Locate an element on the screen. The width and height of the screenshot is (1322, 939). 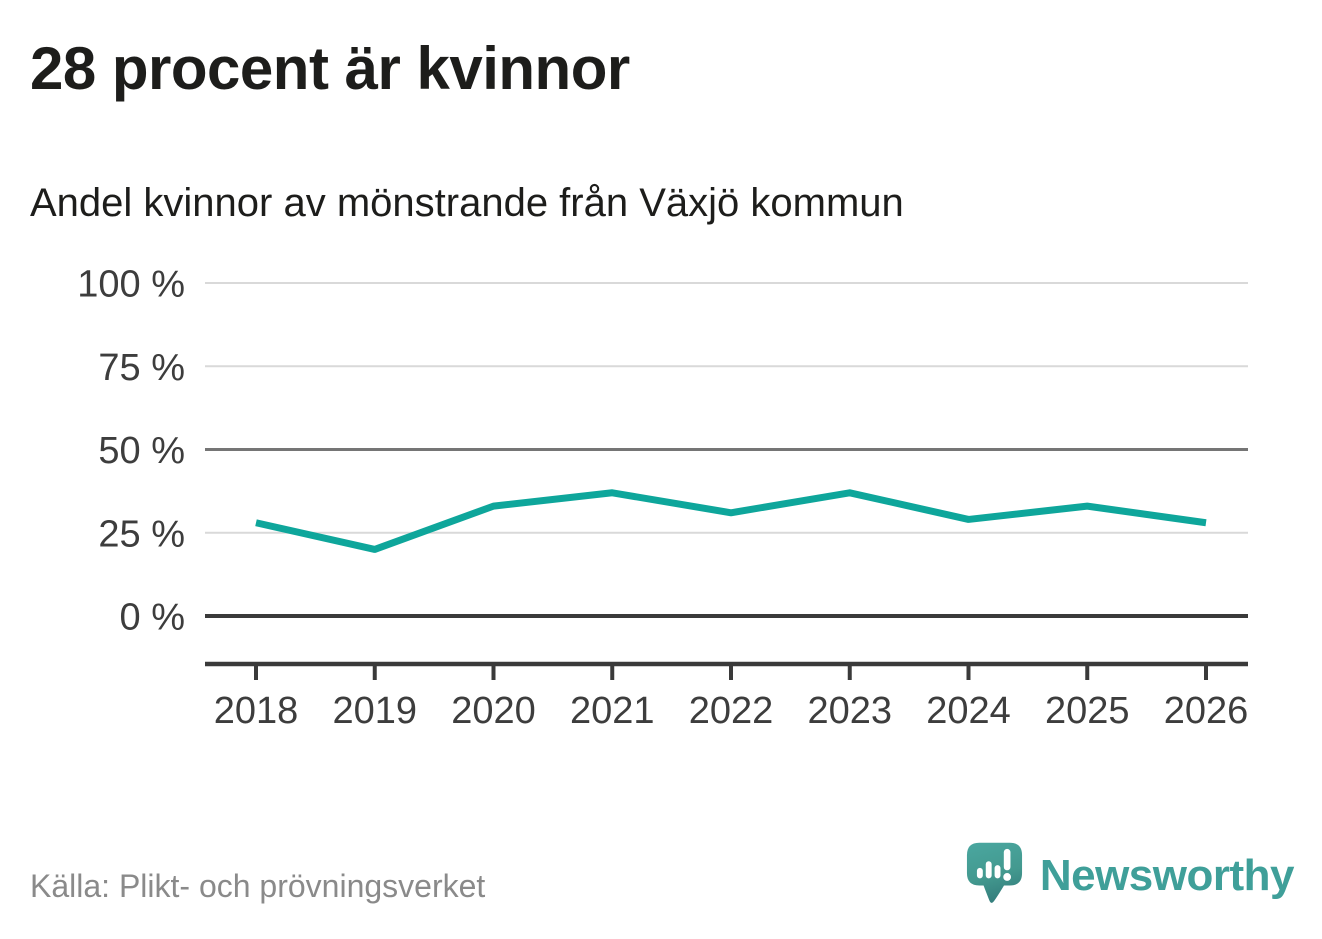
chart-title: 28 procent är kvinnor is located at coordinates (330, 68).